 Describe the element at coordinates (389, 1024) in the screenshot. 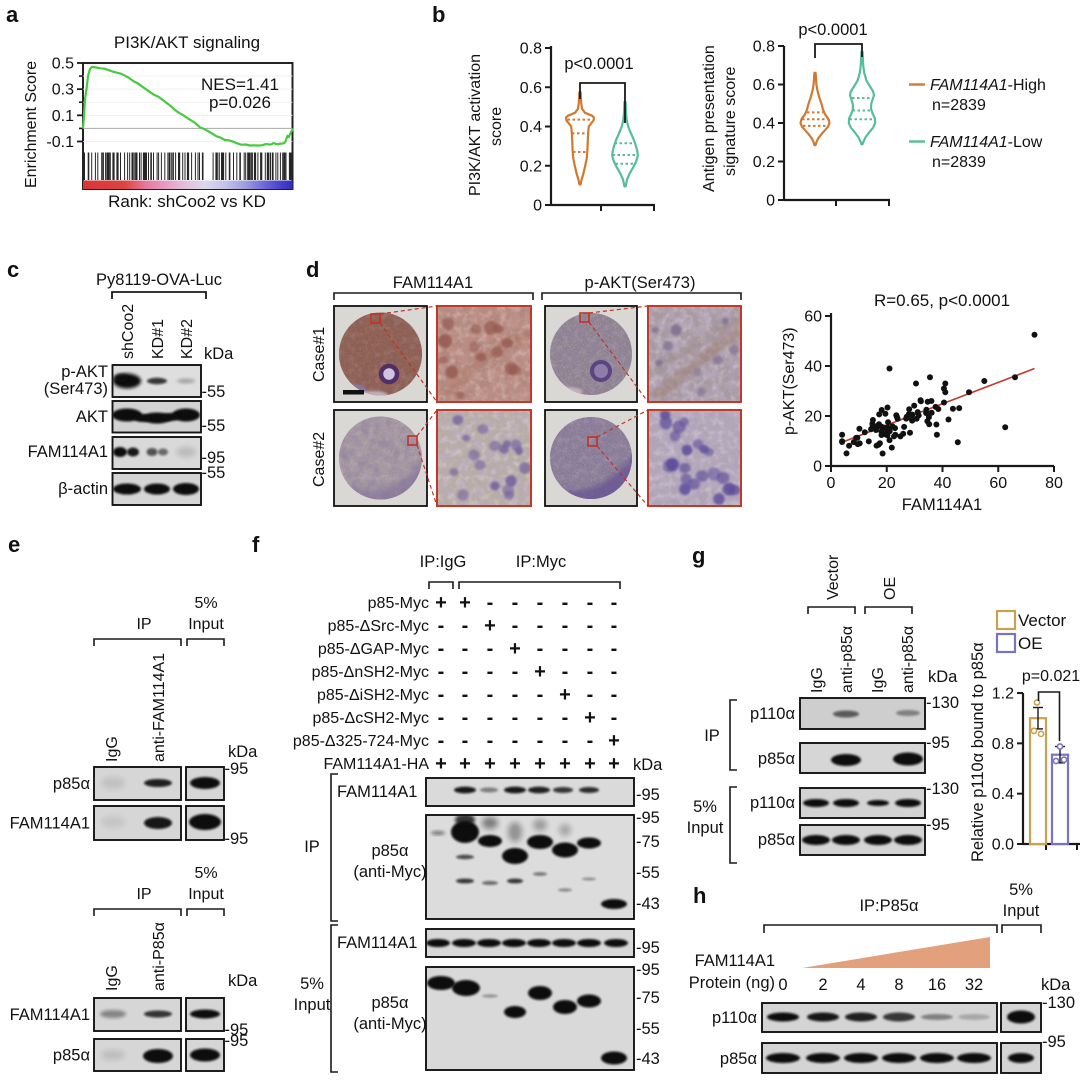

I see `svg-text: (anti-Myc)` at that location.